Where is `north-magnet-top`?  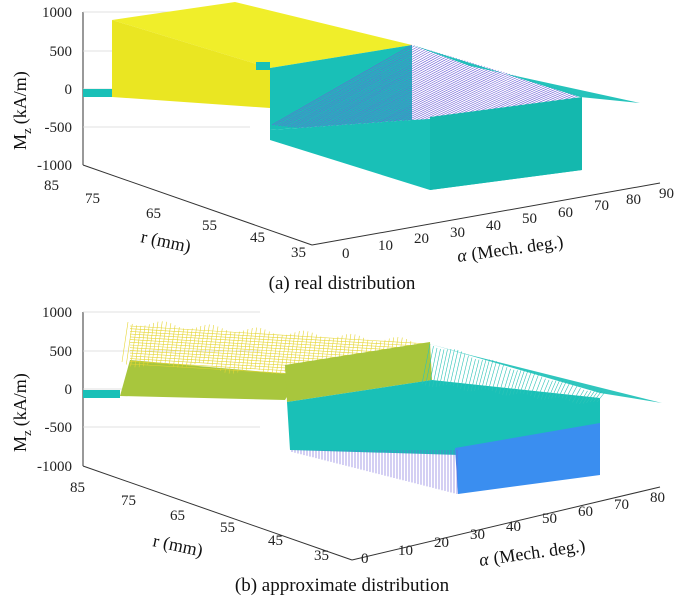 north-magnet-top is located at coordinates (262, 35).